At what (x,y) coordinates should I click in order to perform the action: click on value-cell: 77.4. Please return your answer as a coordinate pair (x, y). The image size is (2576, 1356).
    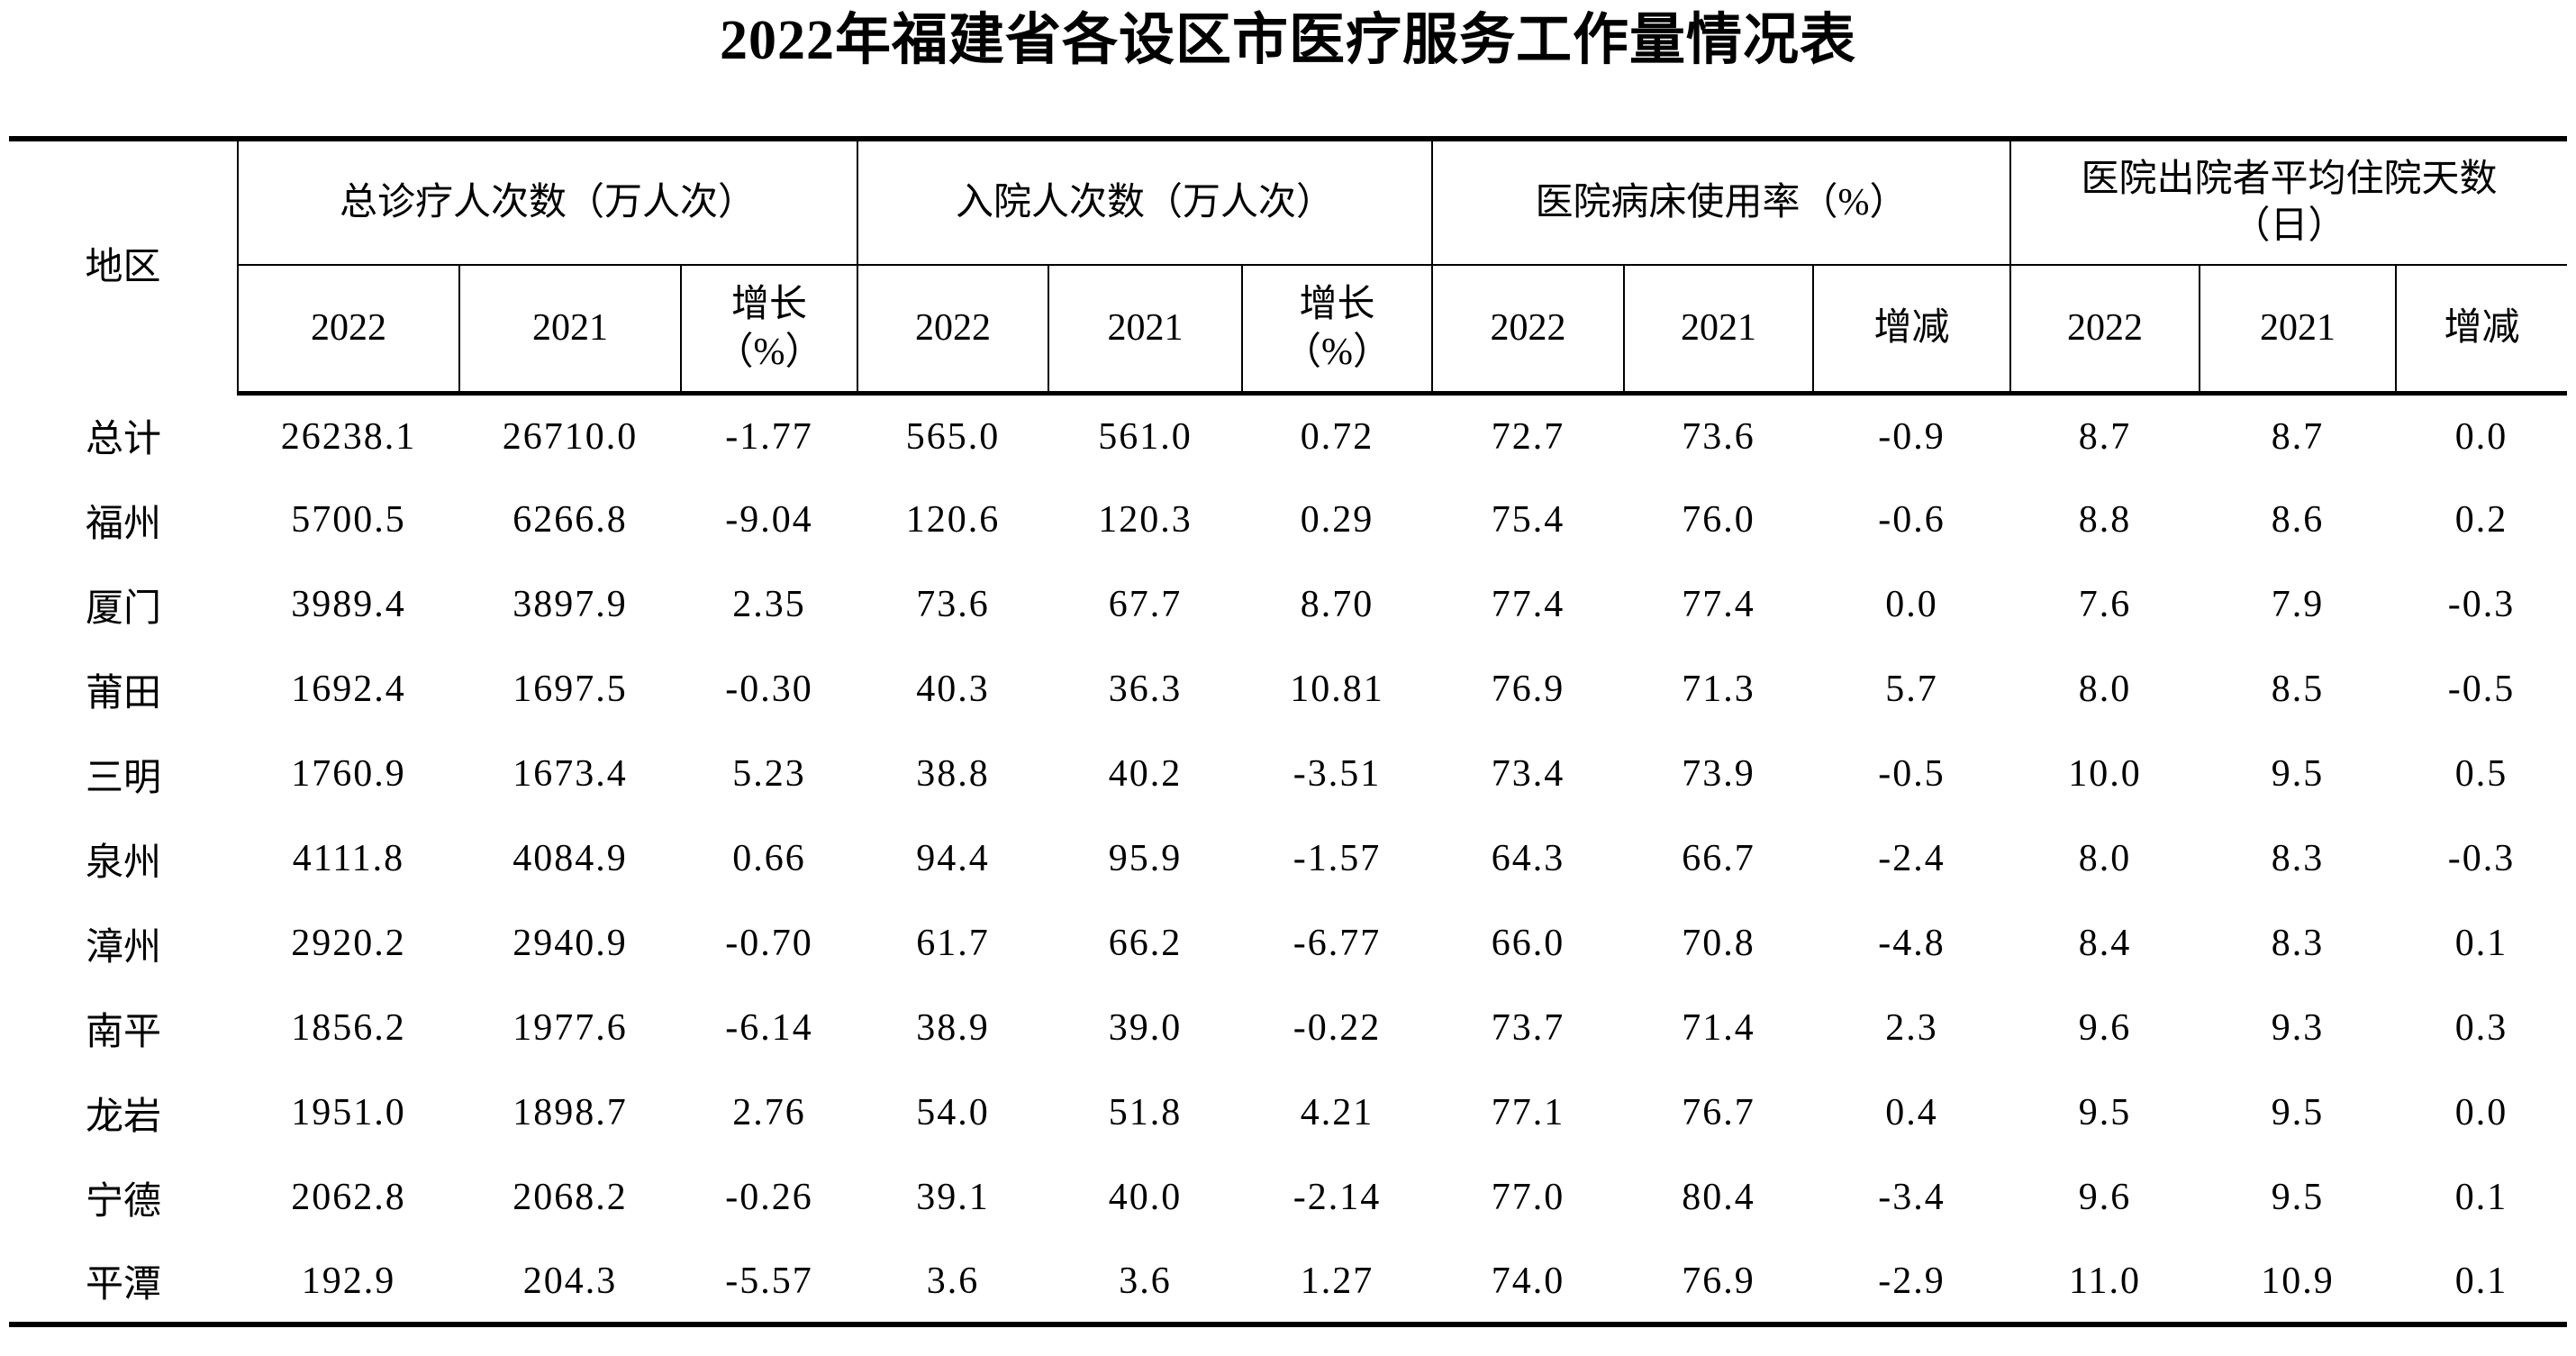
    Looking at the image, I should click on (1528, 605).